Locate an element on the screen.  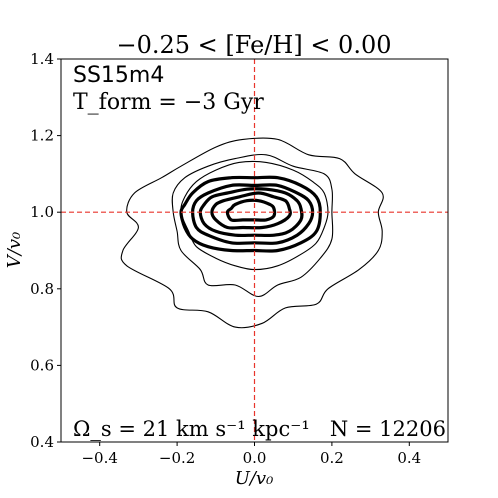
x-tick-label: −0.2 is located at coordinates (177, 458).